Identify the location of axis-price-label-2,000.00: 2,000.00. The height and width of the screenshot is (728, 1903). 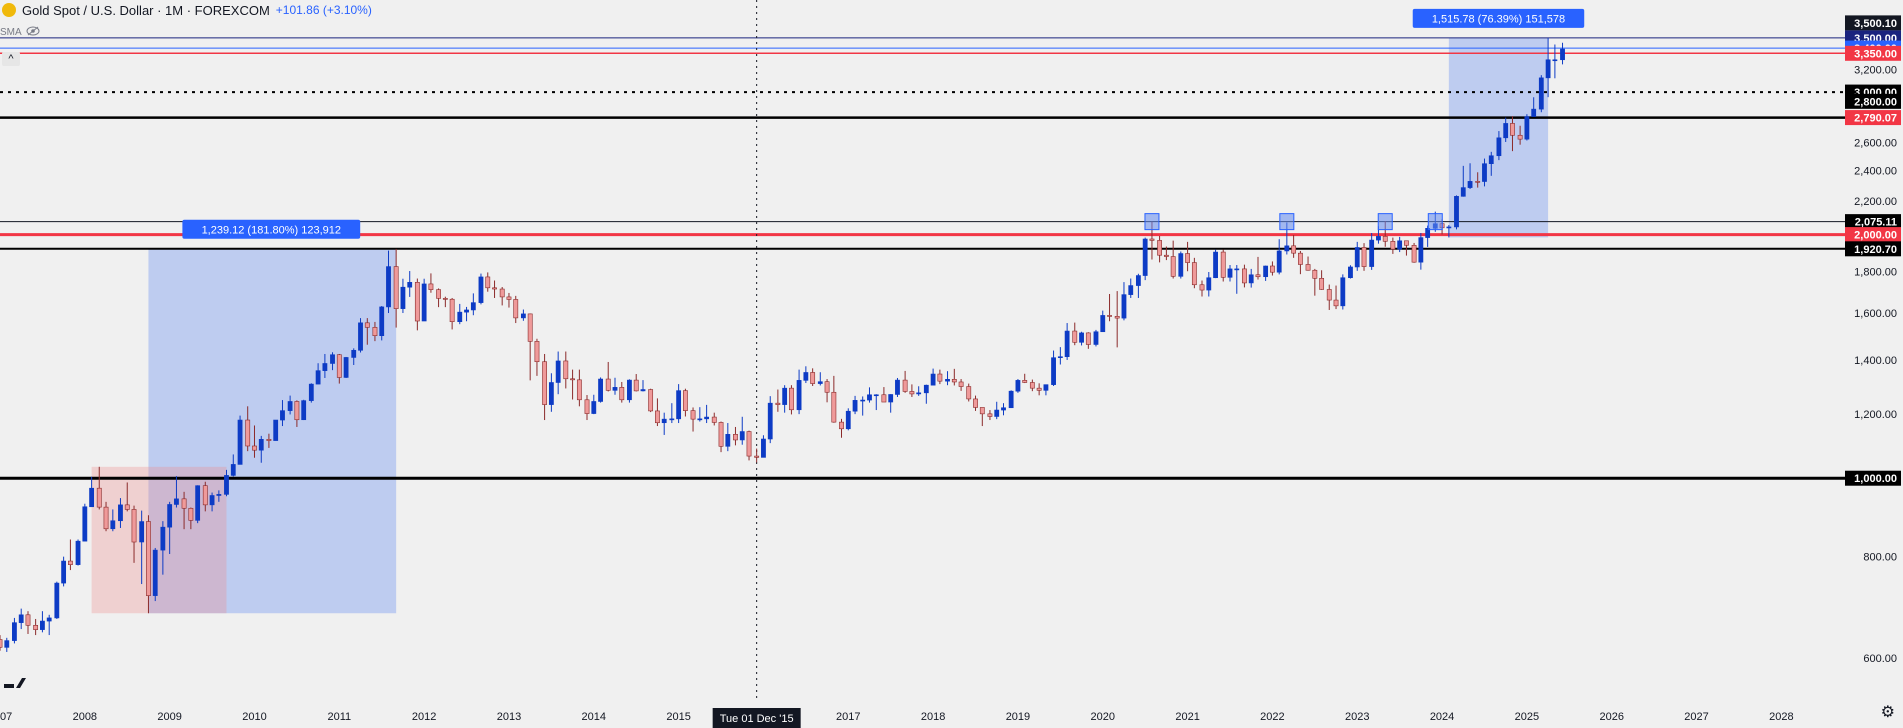
(1873, 235).